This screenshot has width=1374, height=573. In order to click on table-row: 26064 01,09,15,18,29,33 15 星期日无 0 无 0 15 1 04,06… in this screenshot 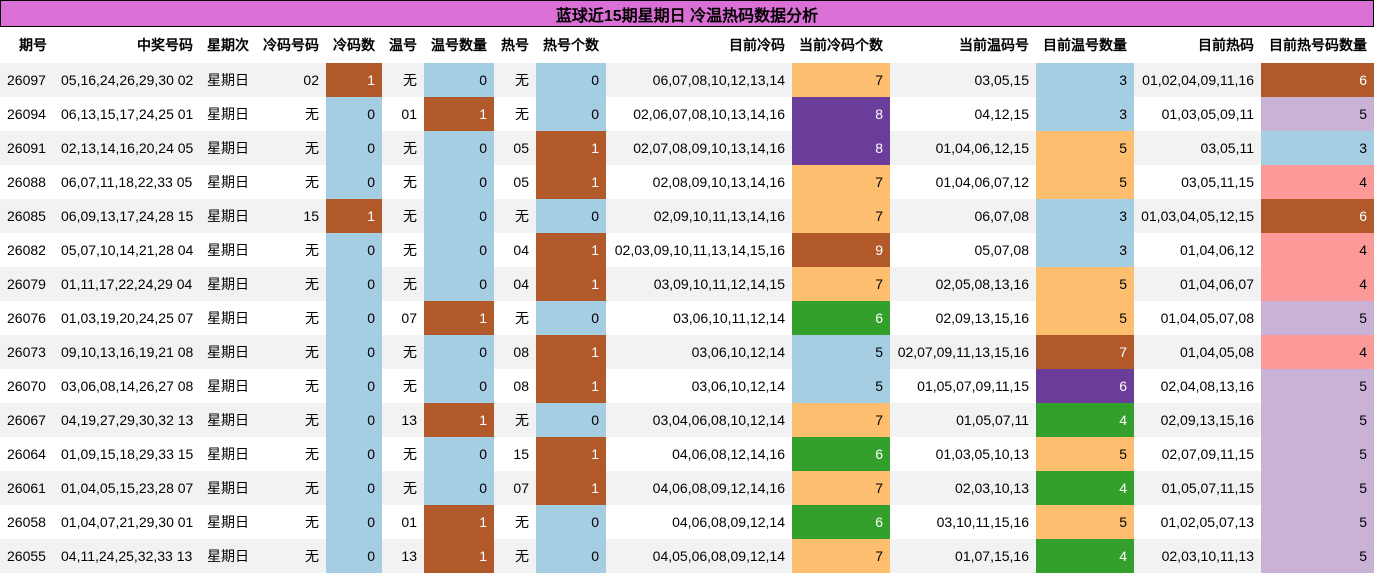, I will do `click(687, 454)`.